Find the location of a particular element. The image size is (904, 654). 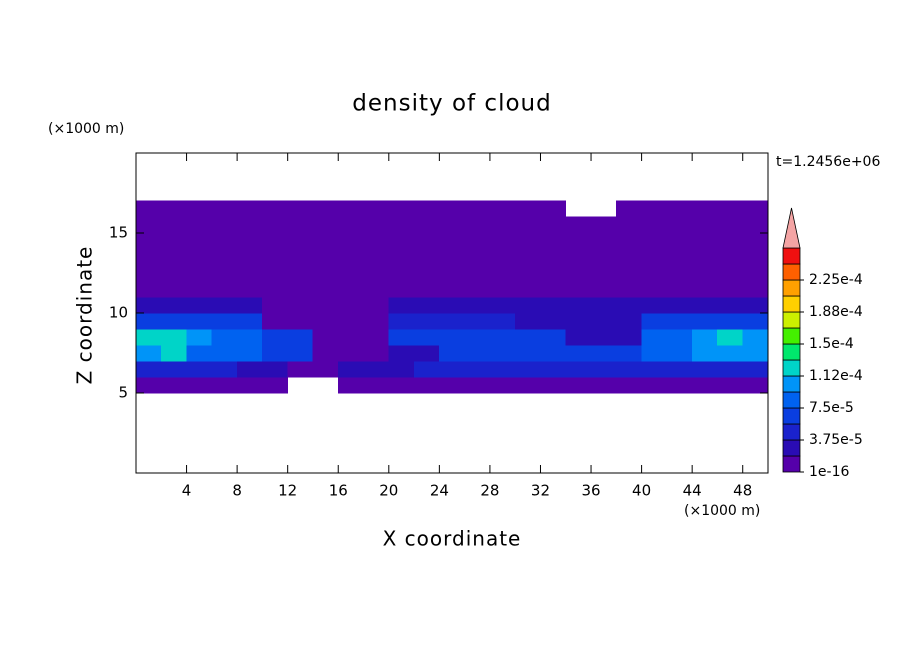

x-tick-label: 32 is located at coordinates (540, 491).